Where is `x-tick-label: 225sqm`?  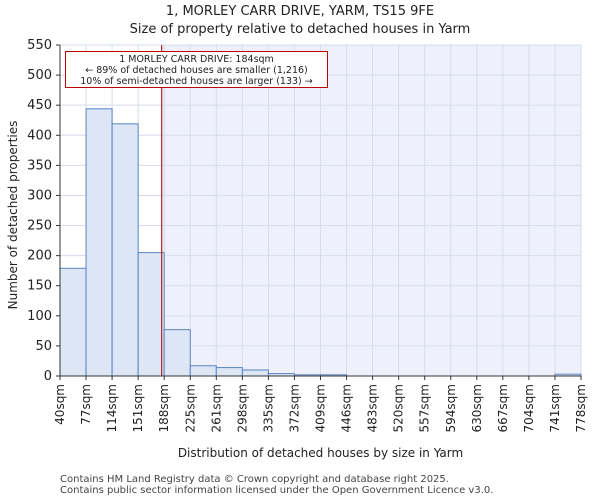
x-tick-label: 225sqm is located at coordinates (190, 408).